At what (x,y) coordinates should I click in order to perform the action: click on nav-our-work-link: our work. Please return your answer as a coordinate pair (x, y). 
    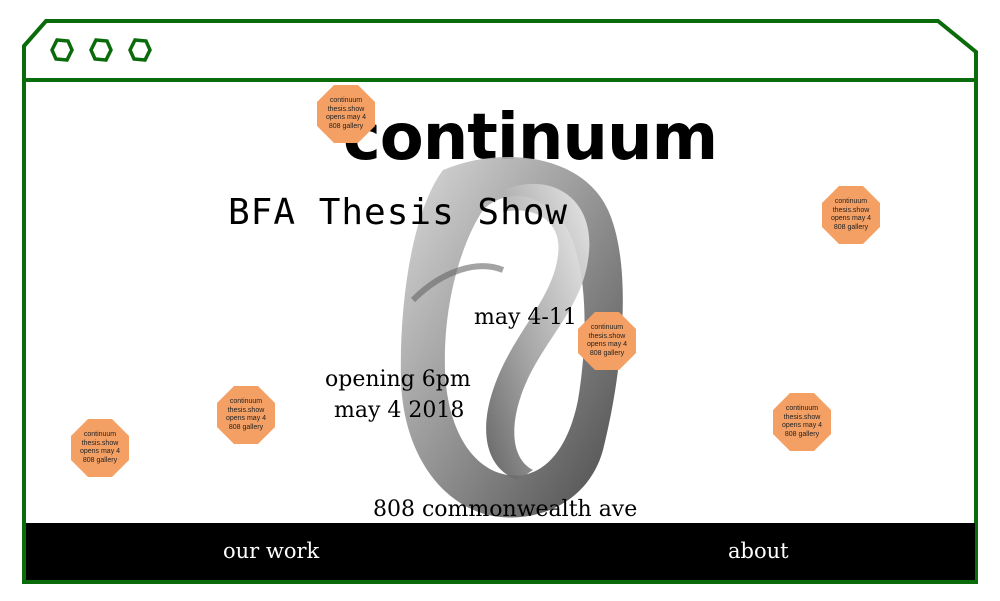
    Looking at the image, I should click on (271, 551).